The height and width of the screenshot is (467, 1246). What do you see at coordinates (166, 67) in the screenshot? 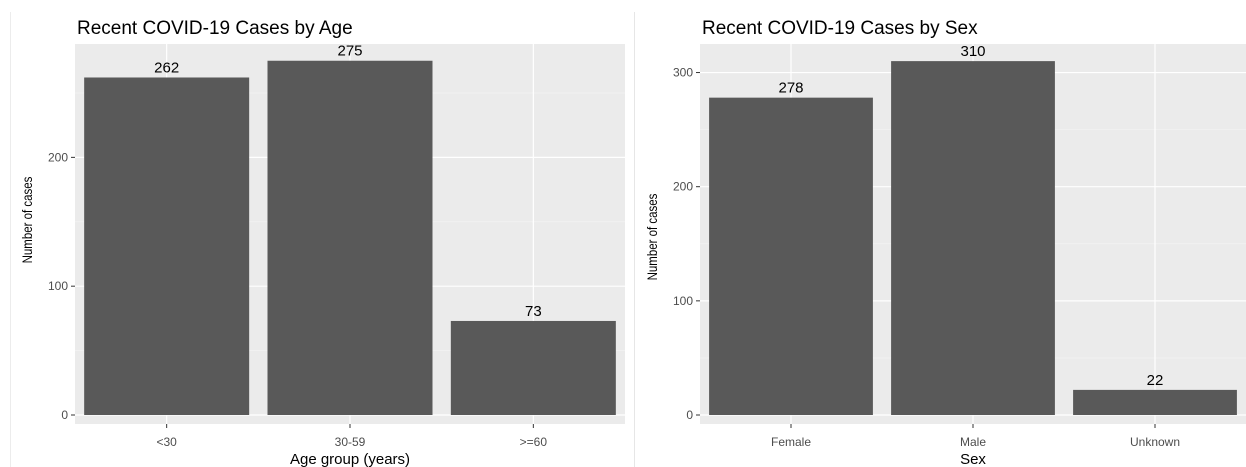
I see `data-label: 262` at bounding box center [166, 67].